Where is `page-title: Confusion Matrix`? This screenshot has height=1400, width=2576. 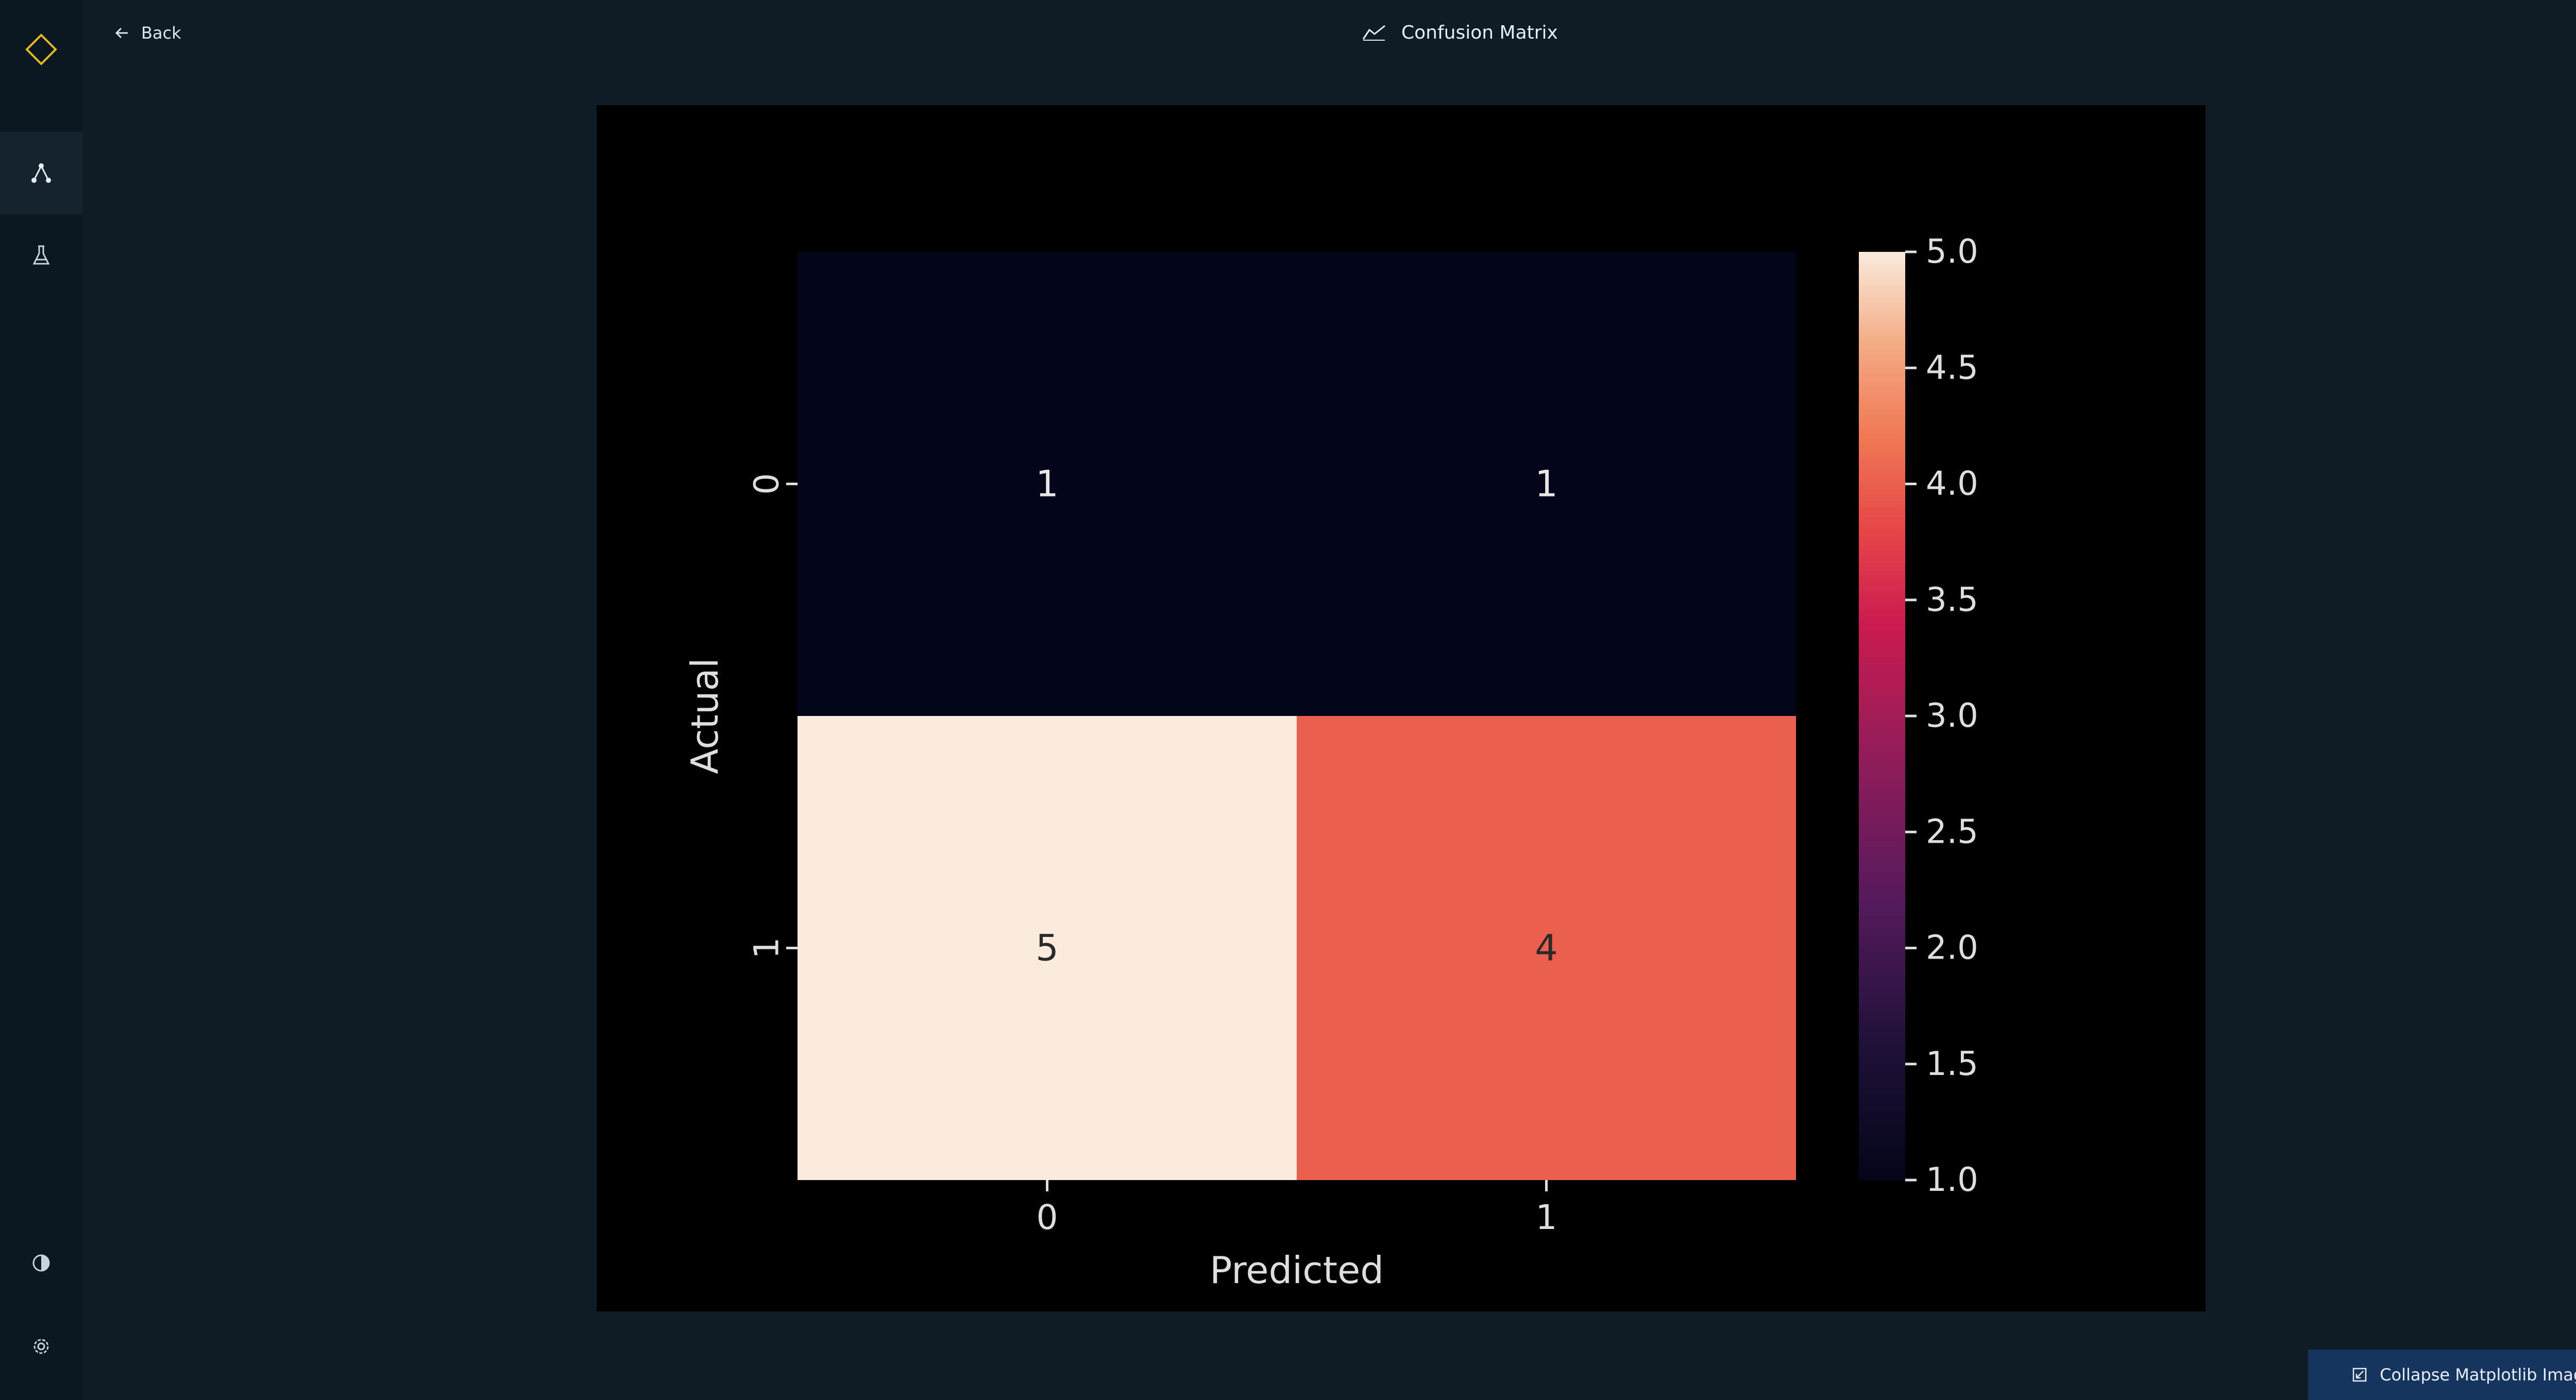 page-title: Confusion Matrix is located at coordinates (1460, 32).